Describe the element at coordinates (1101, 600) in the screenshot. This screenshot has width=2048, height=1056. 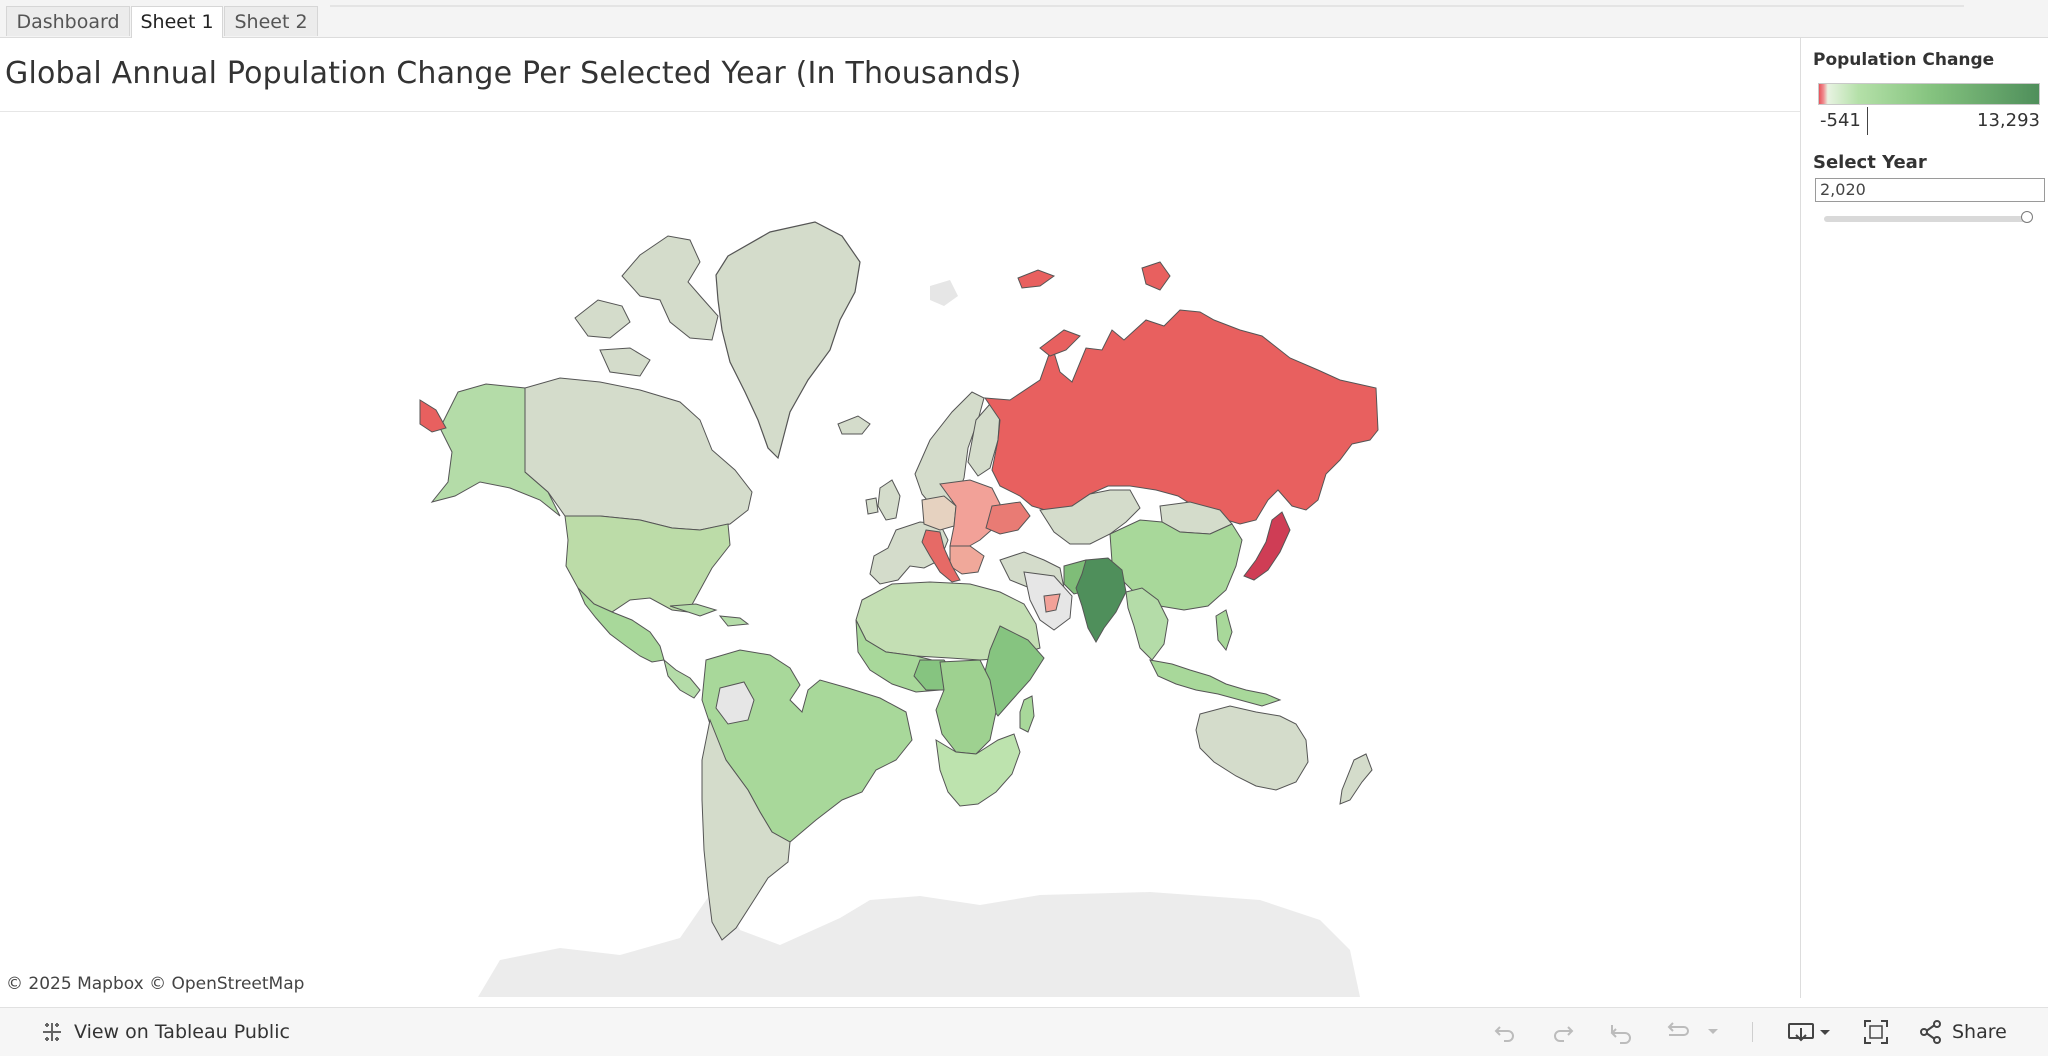
I see `india-region` at that location.